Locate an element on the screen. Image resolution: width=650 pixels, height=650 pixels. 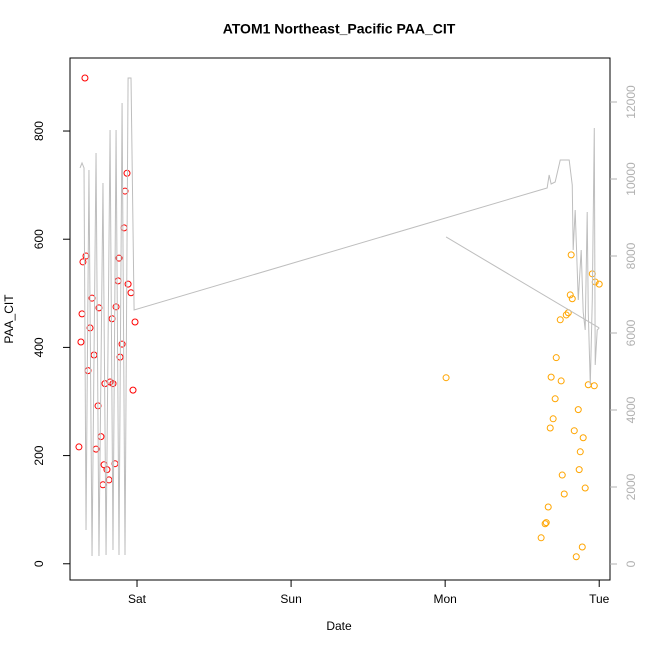
y-tick-label: 800 is located at coordinates (39, 131).